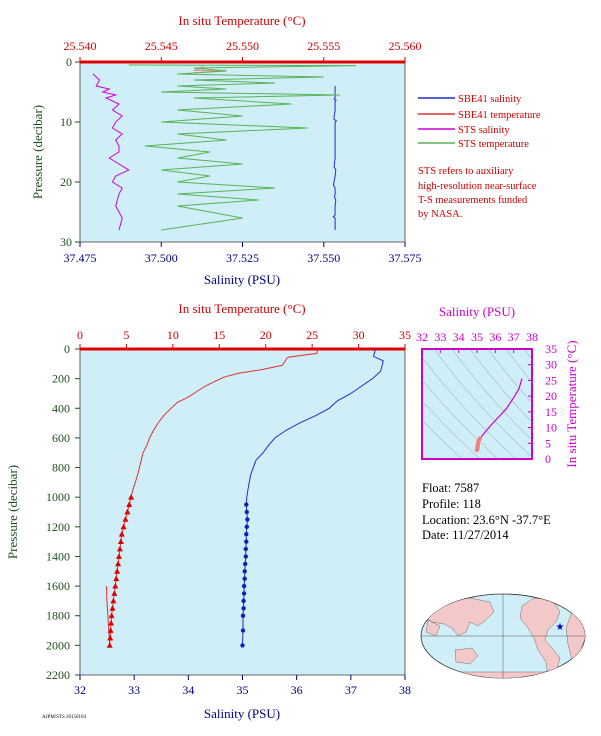  What do you see at coordinates (242, 46) in the screenshot?
I see `near-surface-top-tick-label: 25.550` at bounding box center [242, 46].